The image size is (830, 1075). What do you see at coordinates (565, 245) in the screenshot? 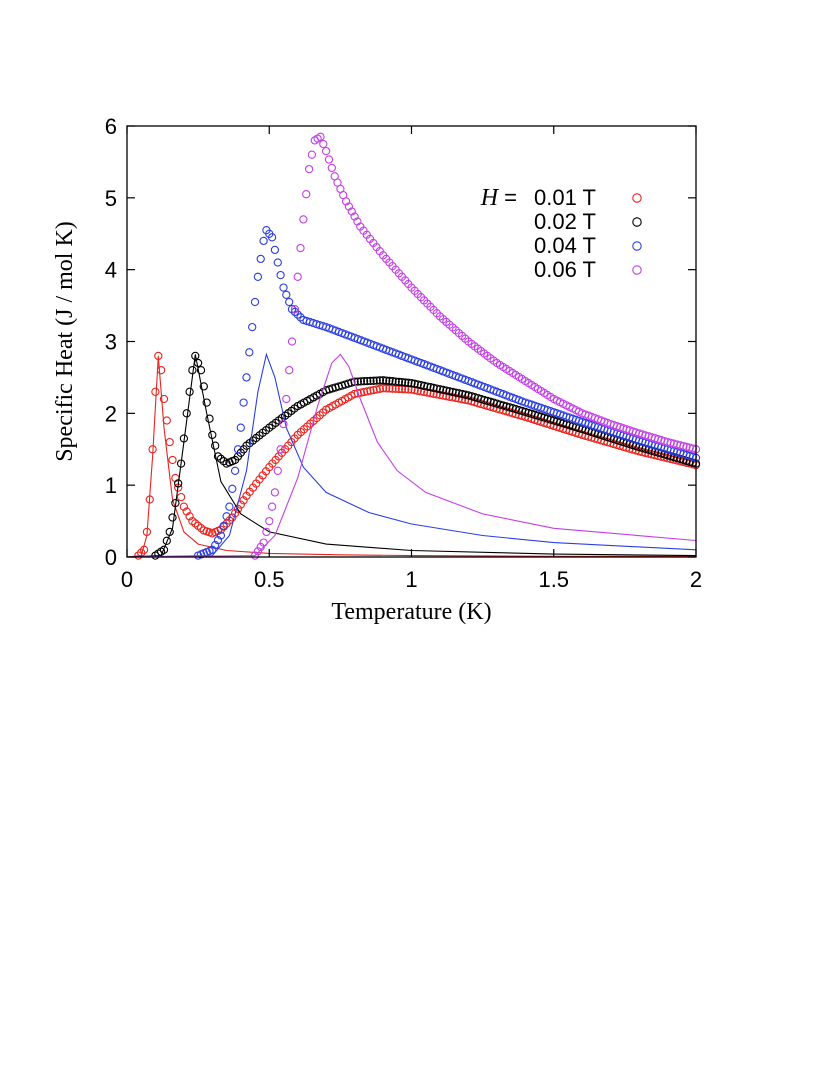
I see `legend-label: 0.04 T` at bounding box center [565, 245].